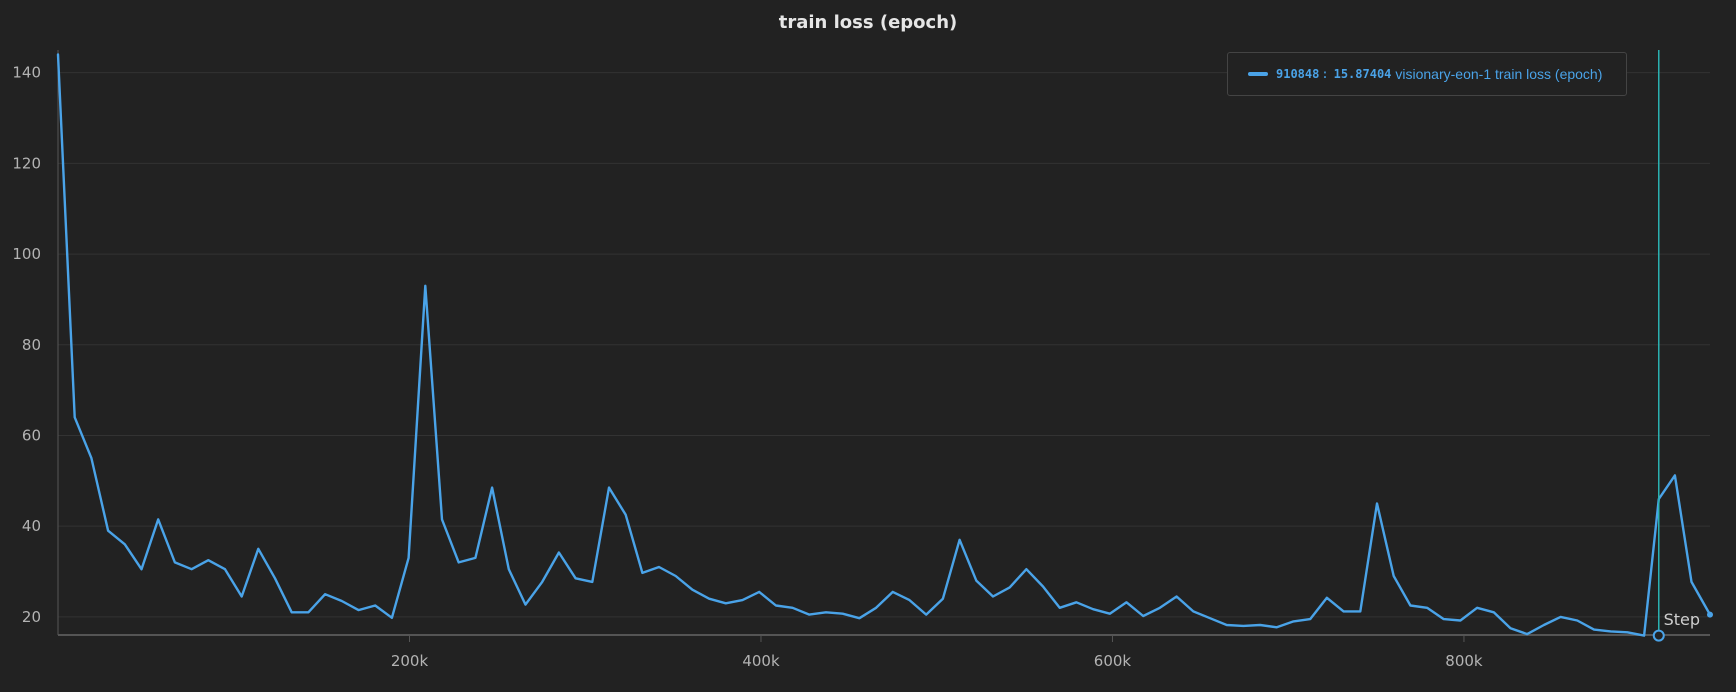 The width and height of the screenshot is (1736, 692). What do you see at coordinates (31, 345) in the screenshot?
I see `y-tick-label: 80` at bounding box center [31, 345].